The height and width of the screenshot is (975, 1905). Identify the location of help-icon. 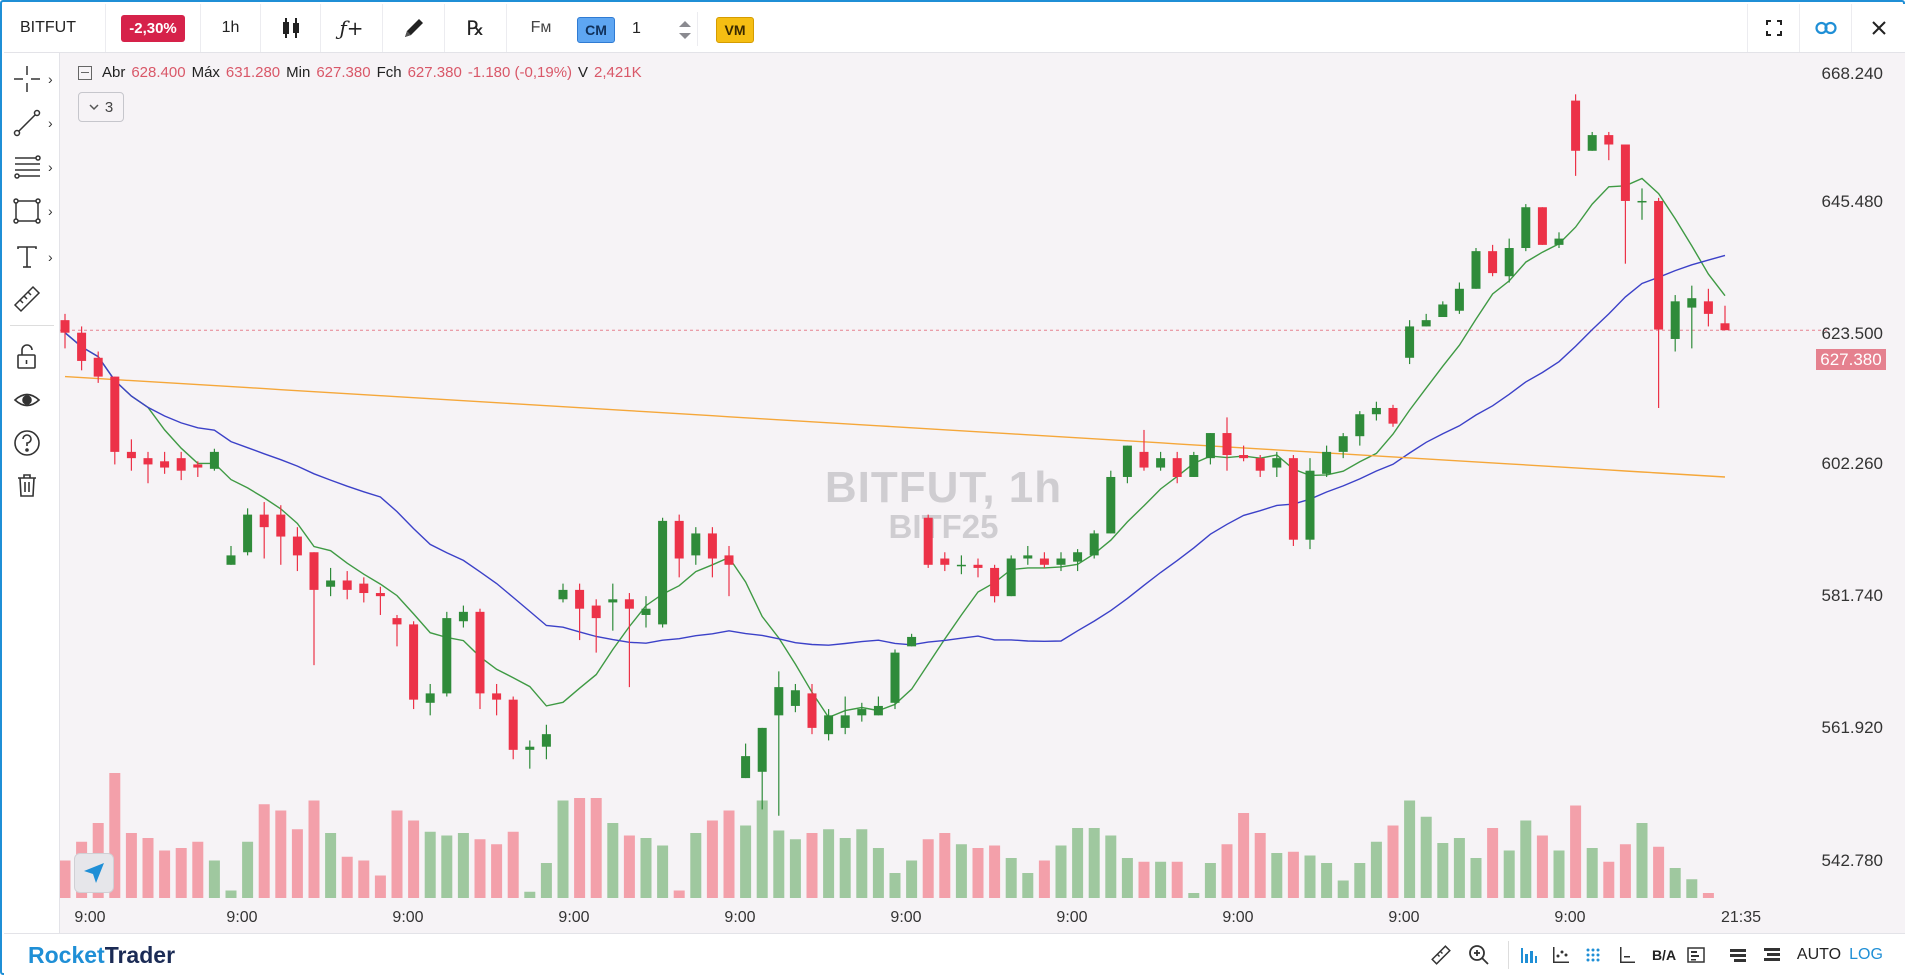
(27, 443).